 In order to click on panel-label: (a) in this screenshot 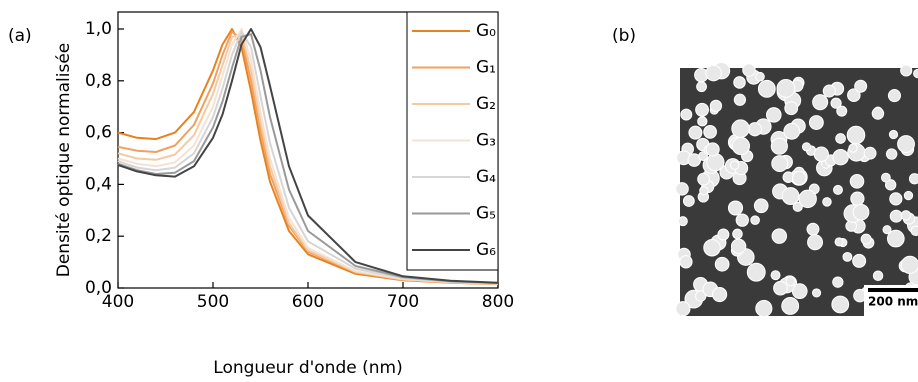, I will do `click(20, 36)`.